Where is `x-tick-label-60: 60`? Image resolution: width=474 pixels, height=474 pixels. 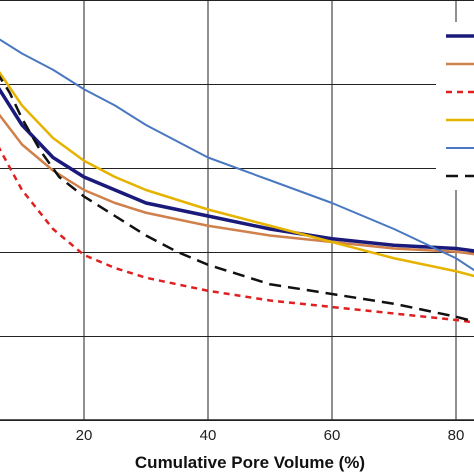
x-tick-label-60: 60 is located at coordinates (332, 435).